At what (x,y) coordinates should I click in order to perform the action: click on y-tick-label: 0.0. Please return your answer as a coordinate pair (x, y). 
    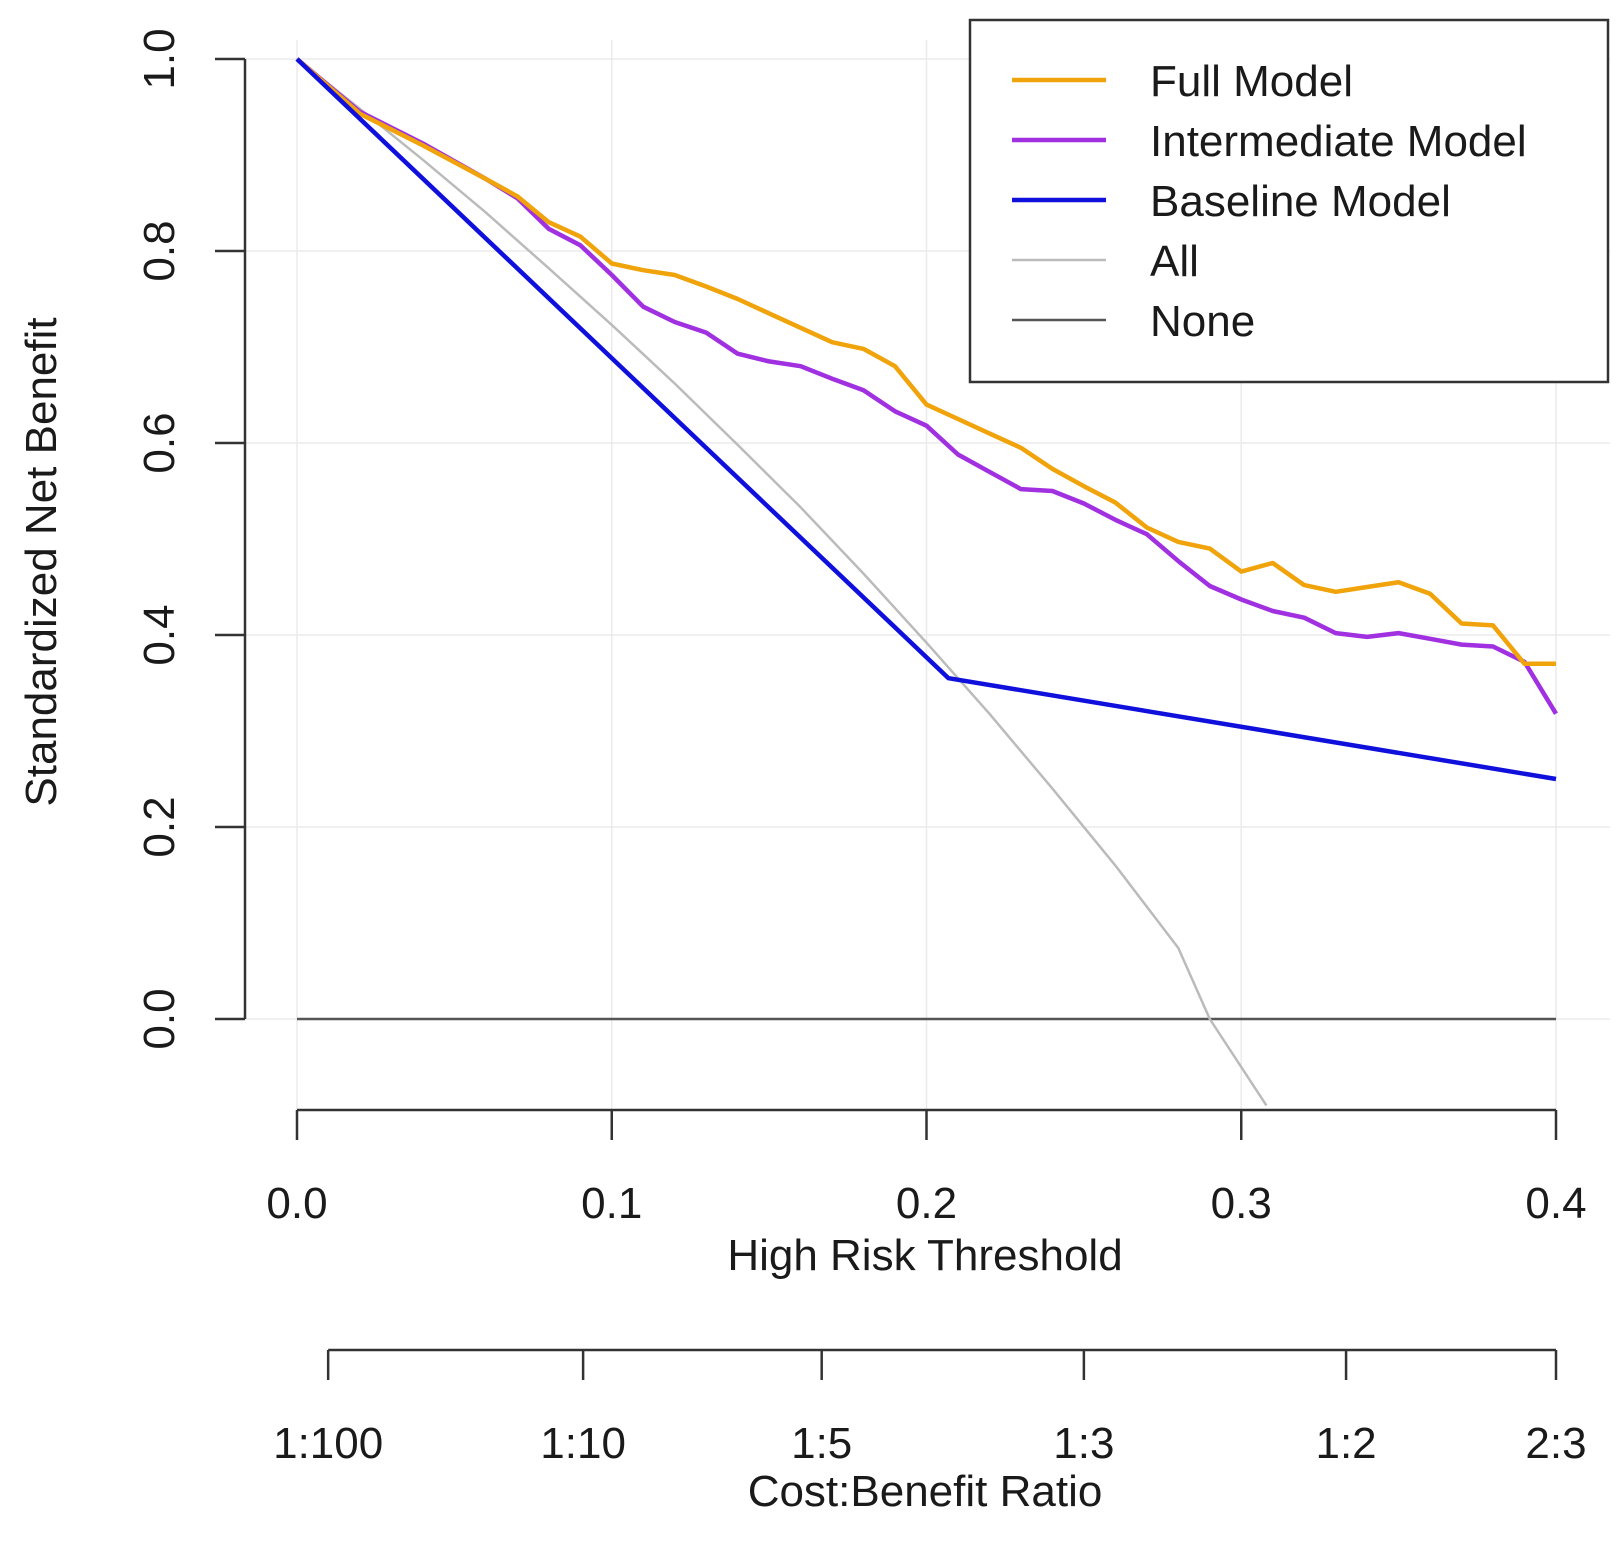
    Looking at the image, I should click on (159, 1018).